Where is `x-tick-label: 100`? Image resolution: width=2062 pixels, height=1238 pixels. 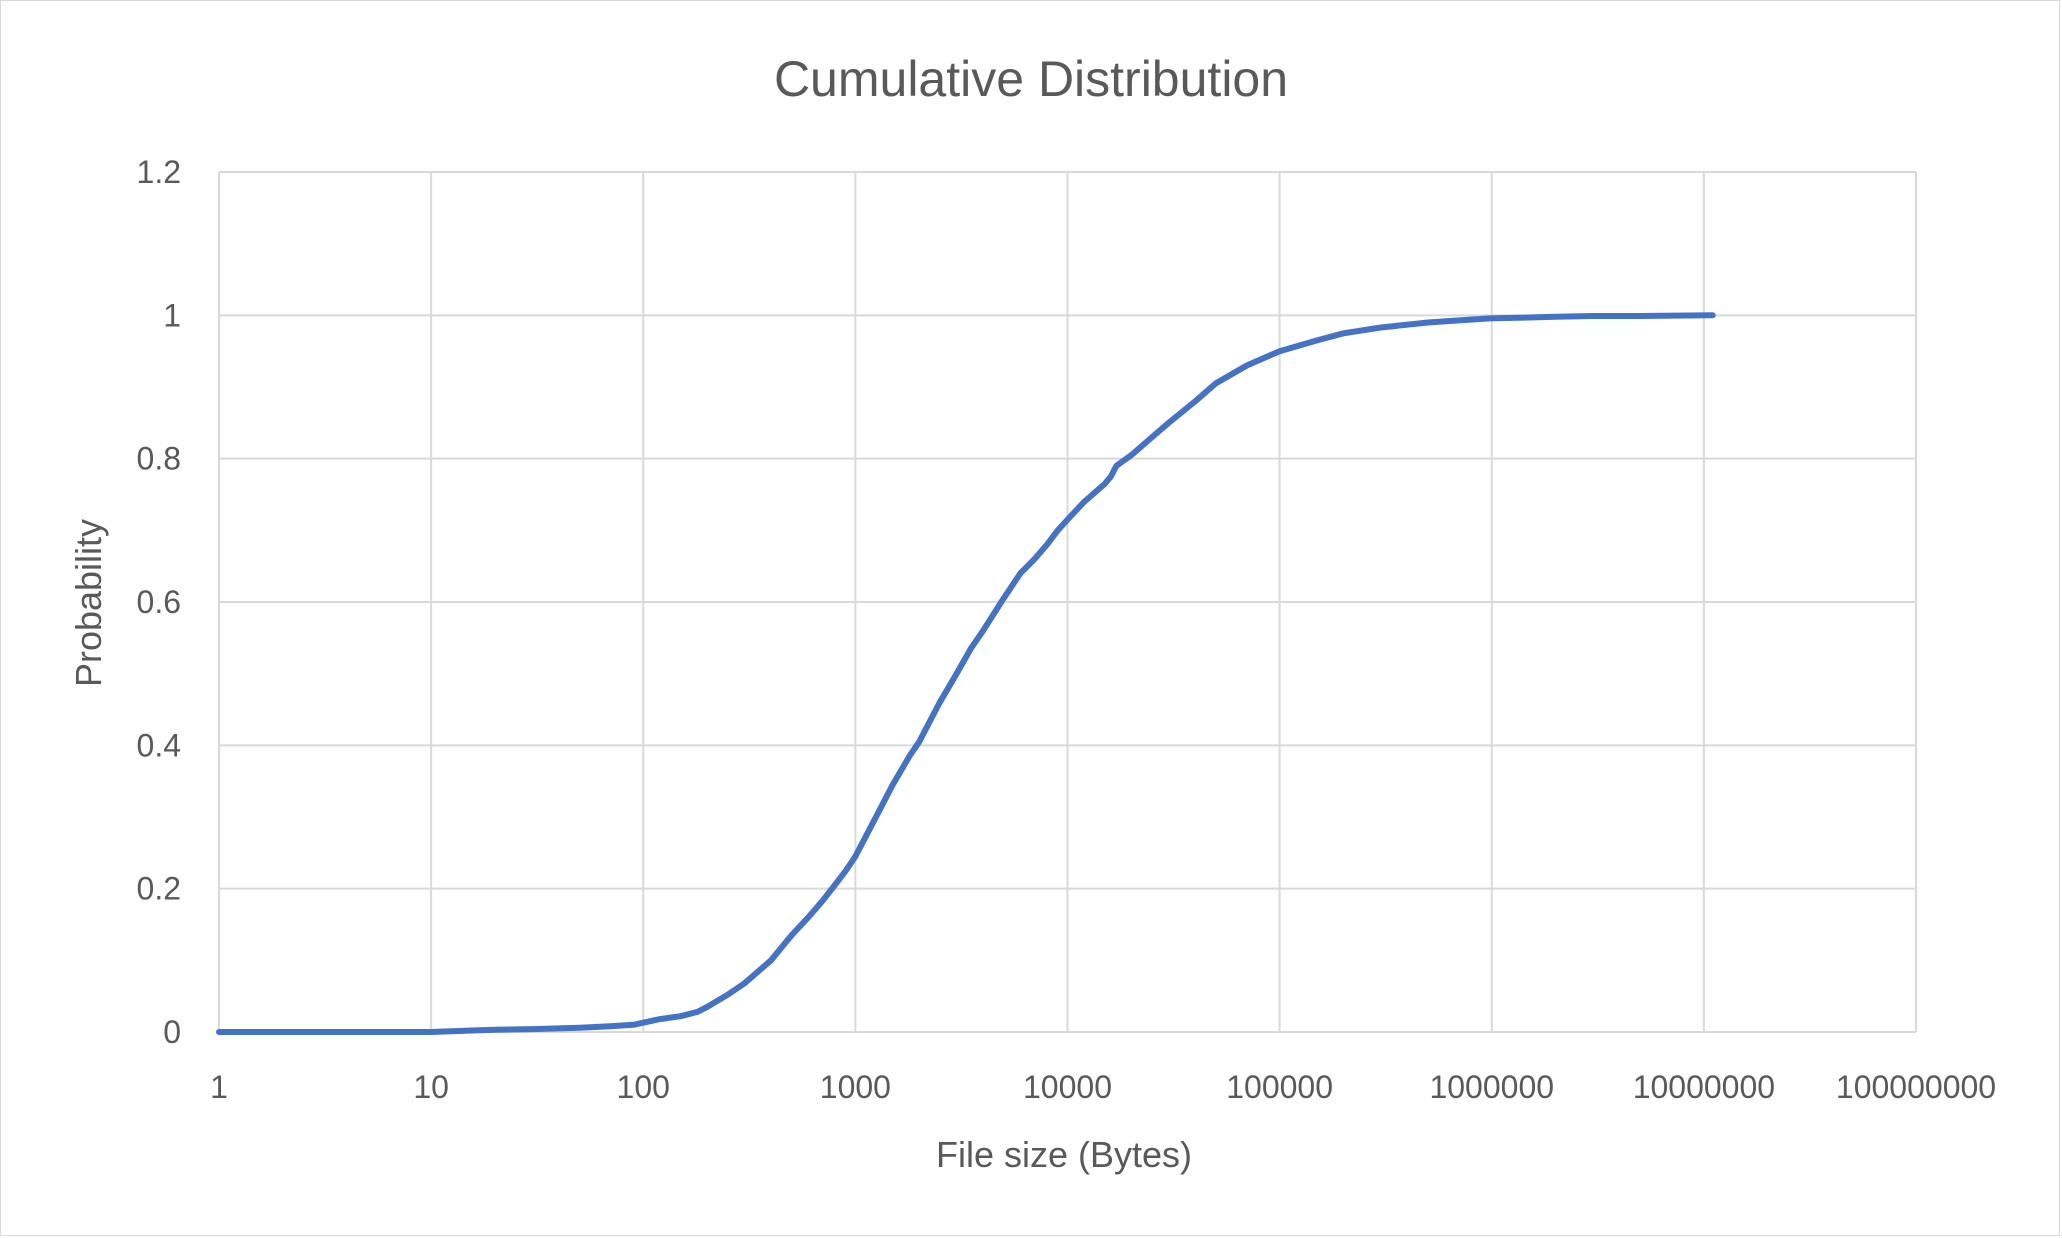
x-tick-label: 100 is located at coordinates (643, 1087).